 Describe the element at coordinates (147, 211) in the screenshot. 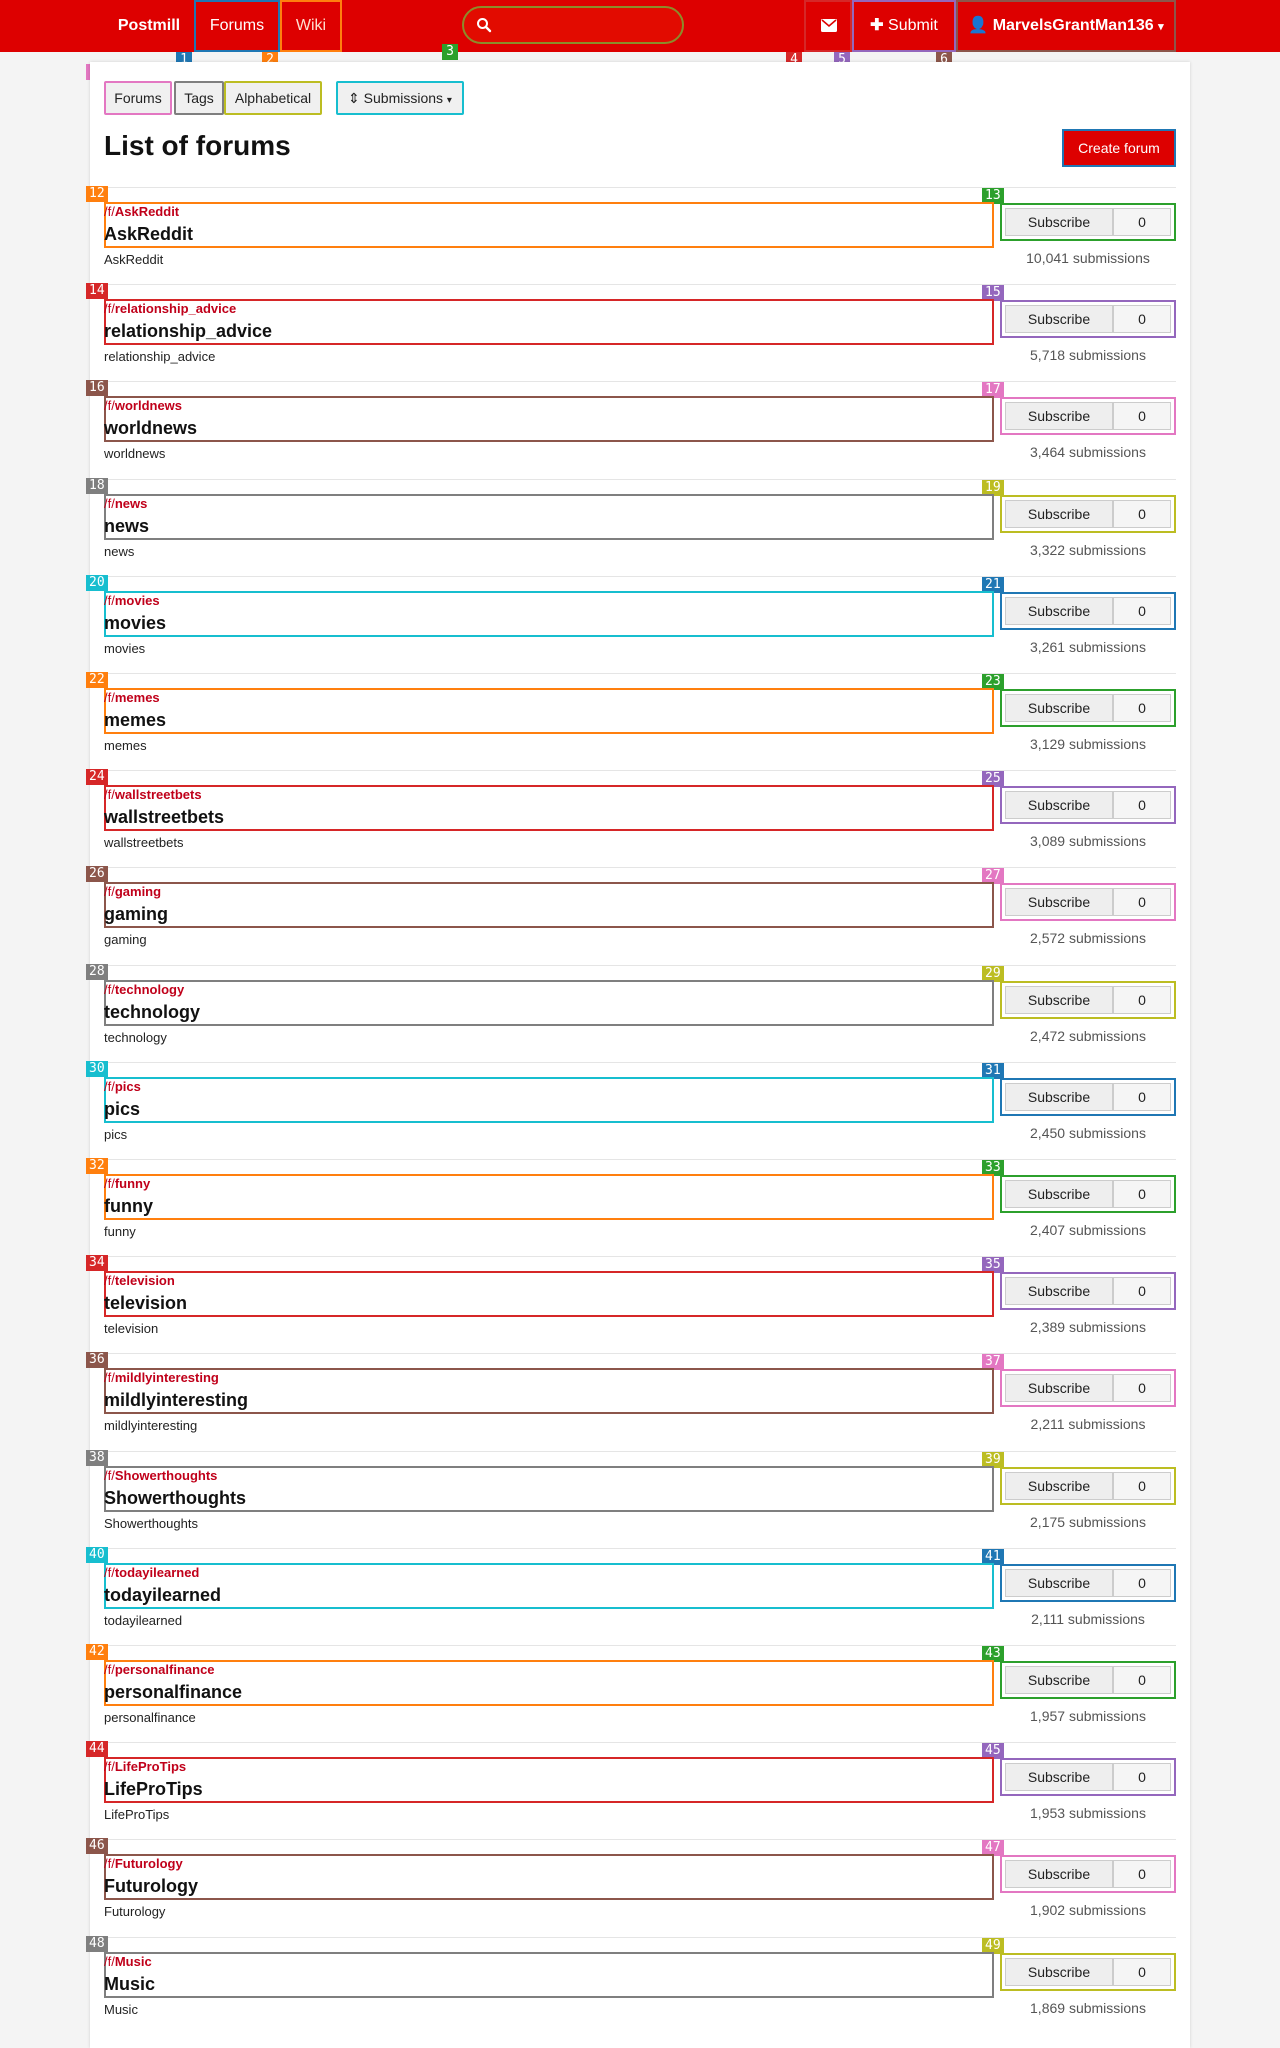

I see `forum-slug-text: AskReddit` at that location.